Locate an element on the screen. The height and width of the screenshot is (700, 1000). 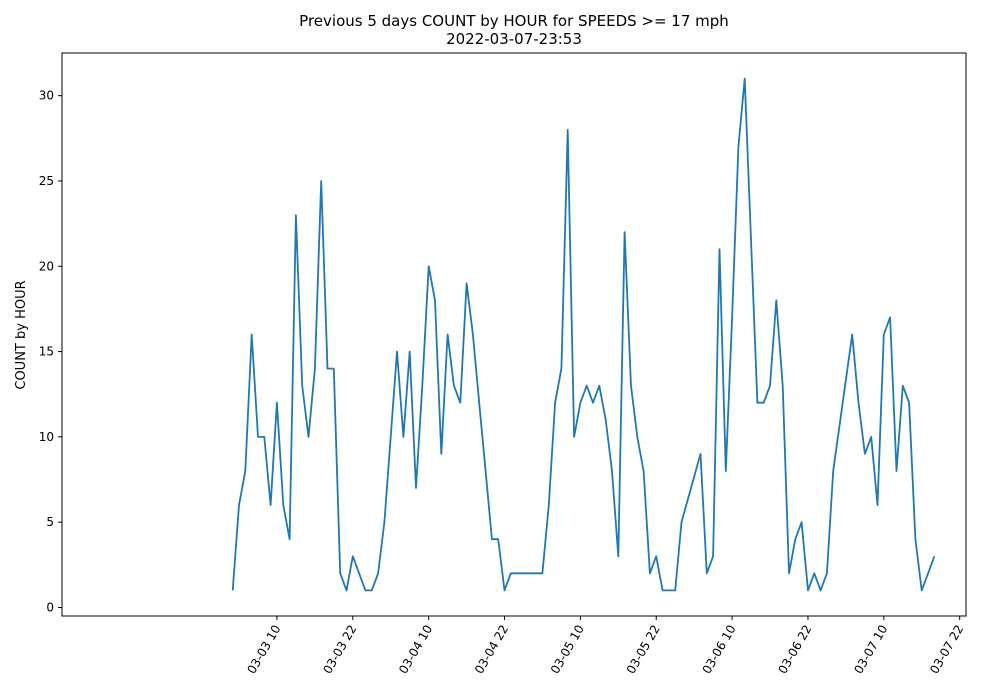
x-tick-label: 03-06 10 is located at coordinates (719, 650).